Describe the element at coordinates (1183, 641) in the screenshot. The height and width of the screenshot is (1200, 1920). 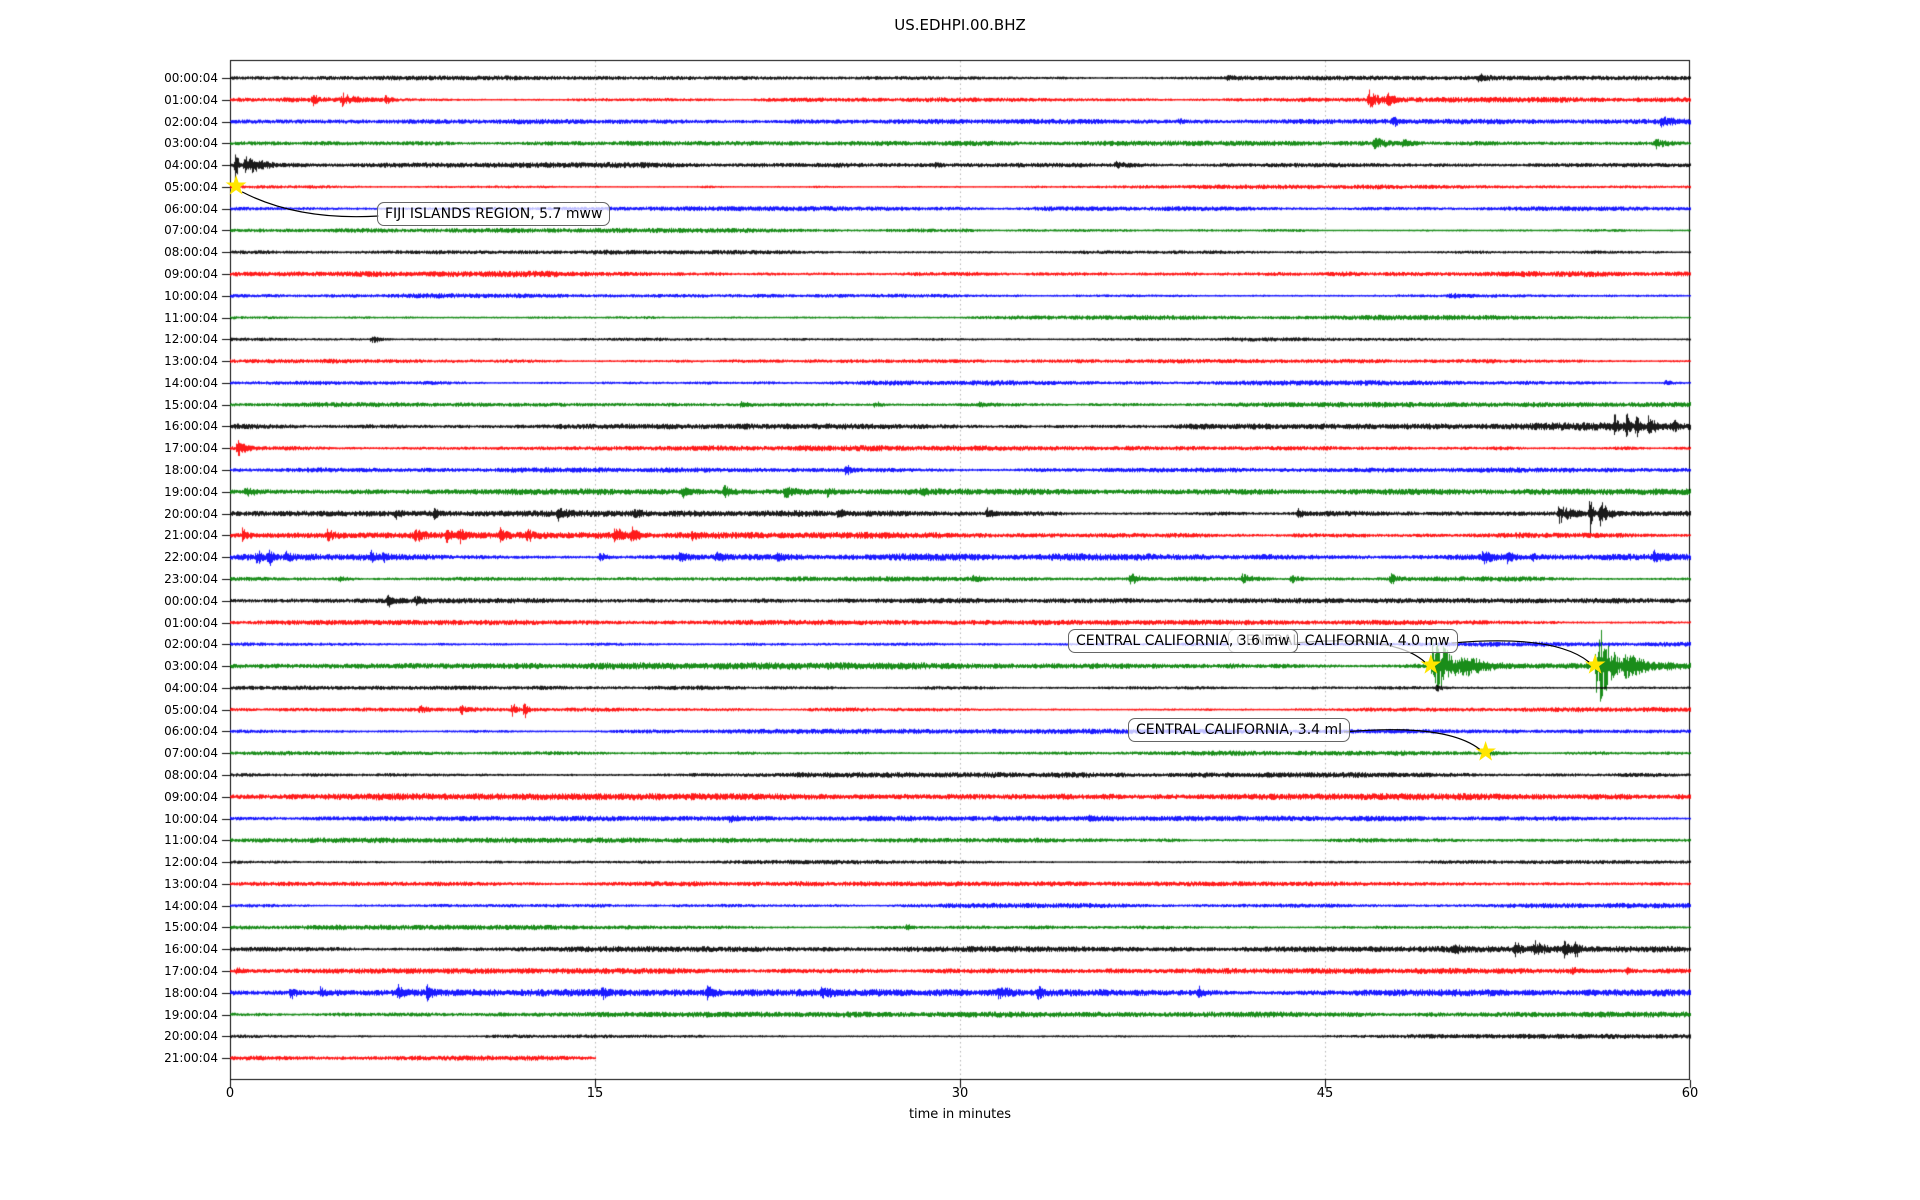
I see `event-annotation-box: CENTRAL CALIFORNIA, 3.6 mw` at that location.